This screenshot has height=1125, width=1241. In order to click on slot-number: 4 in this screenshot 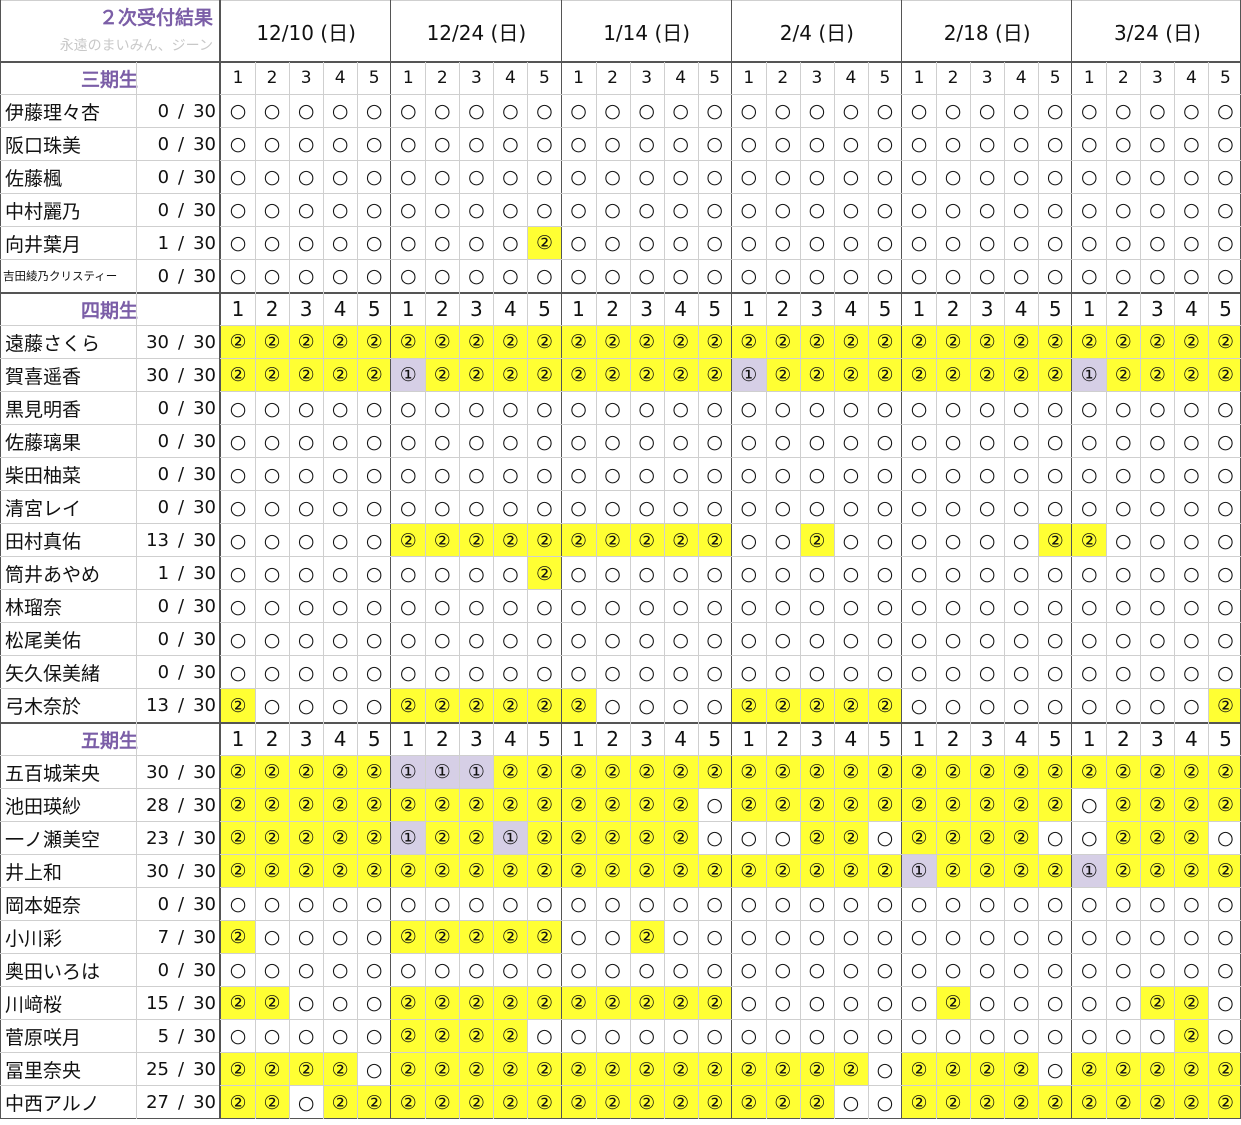, I will do `click(340, 739)`.